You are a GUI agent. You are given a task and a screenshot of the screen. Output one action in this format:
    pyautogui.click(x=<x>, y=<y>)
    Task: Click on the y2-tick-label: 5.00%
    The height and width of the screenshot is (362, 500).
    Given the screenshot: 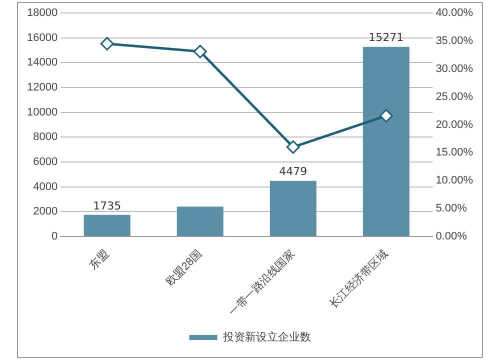 What is the action you would take?
    pyautogui.click(x=452, y=208)
    